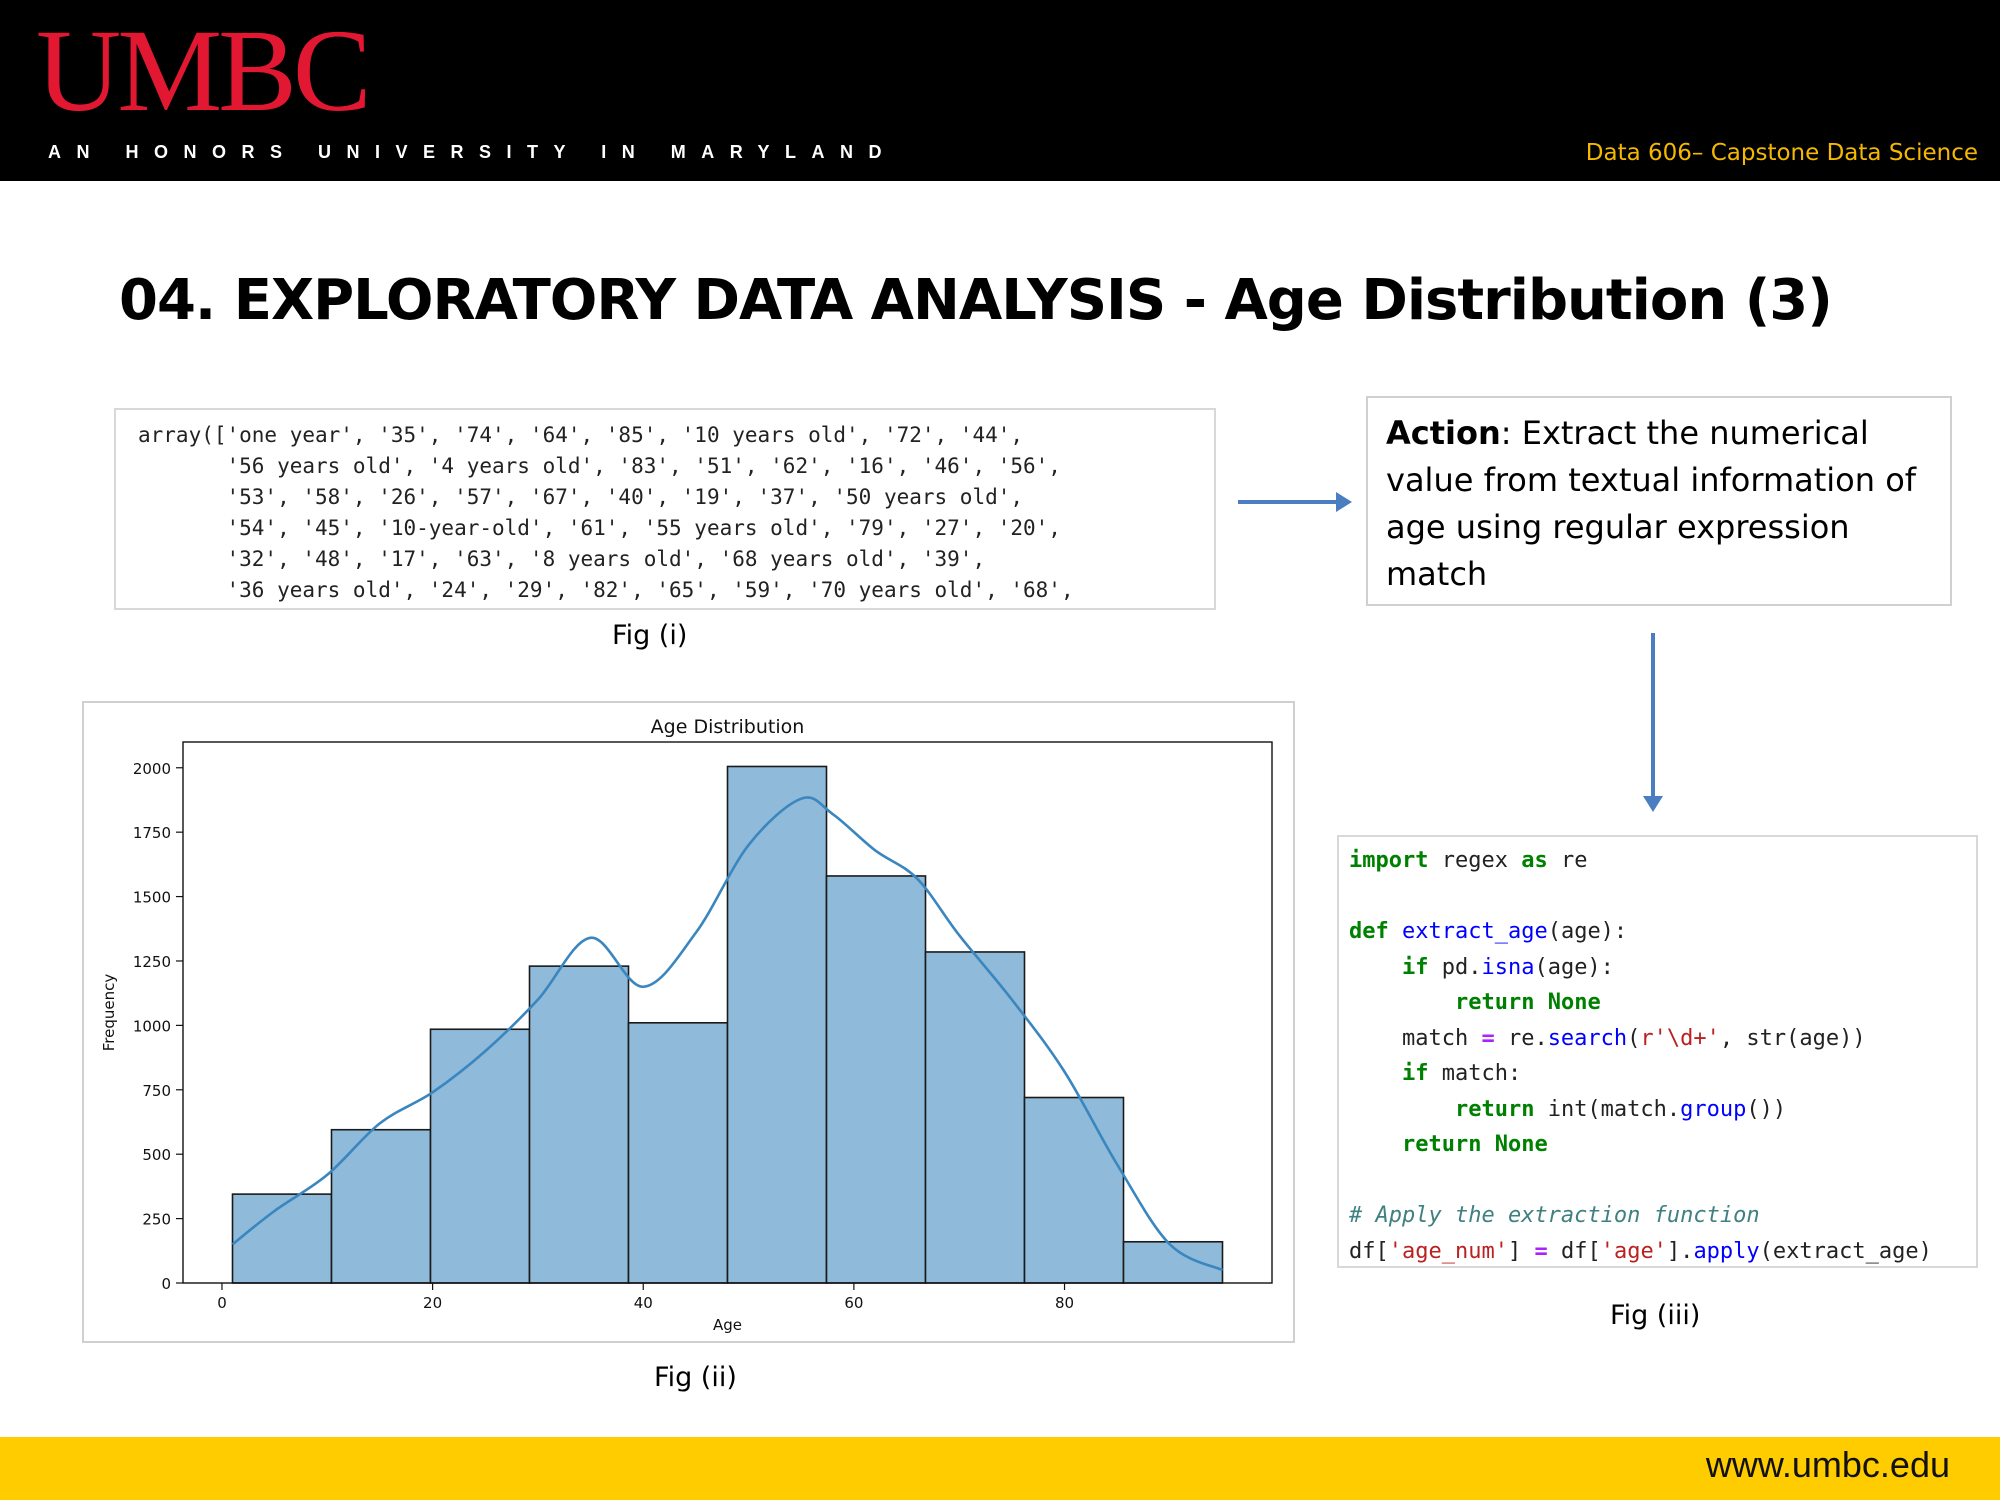 This screenshot has height=1500, width=2000. I want to click on code-token: apply, so click(1726, 1251).